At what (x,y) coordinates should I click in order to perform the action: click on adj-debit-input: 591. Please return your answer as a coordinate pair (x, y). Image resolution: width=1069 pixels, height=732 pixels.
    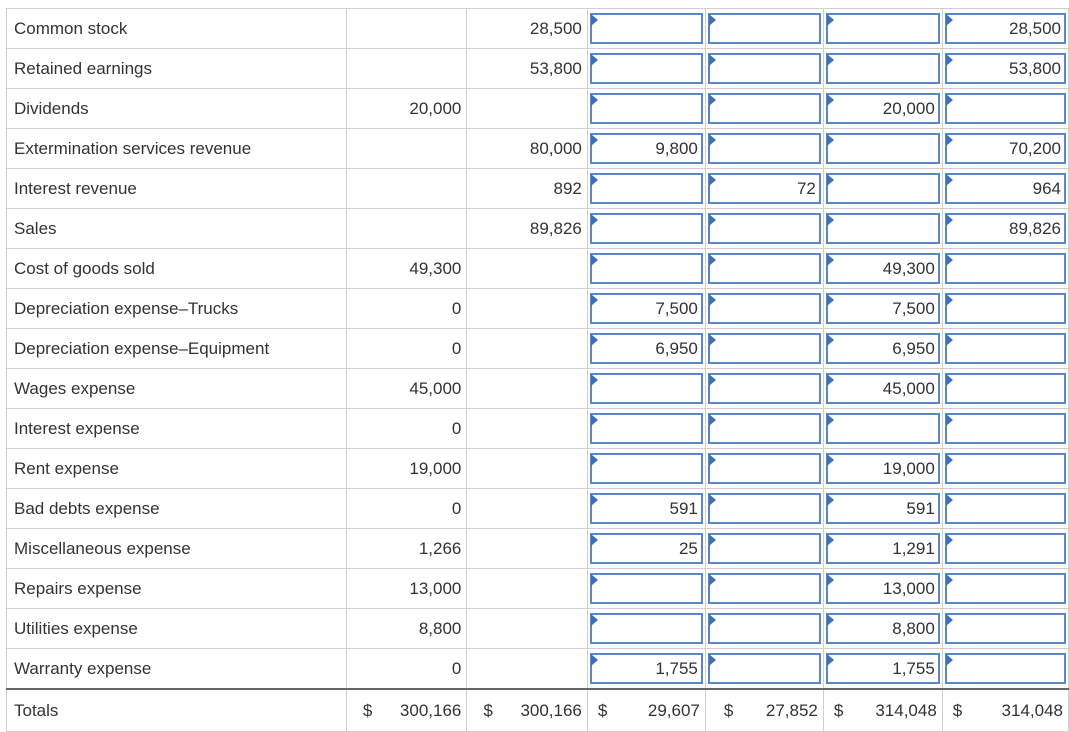
    Looking at the image, I should click on (646, 508).